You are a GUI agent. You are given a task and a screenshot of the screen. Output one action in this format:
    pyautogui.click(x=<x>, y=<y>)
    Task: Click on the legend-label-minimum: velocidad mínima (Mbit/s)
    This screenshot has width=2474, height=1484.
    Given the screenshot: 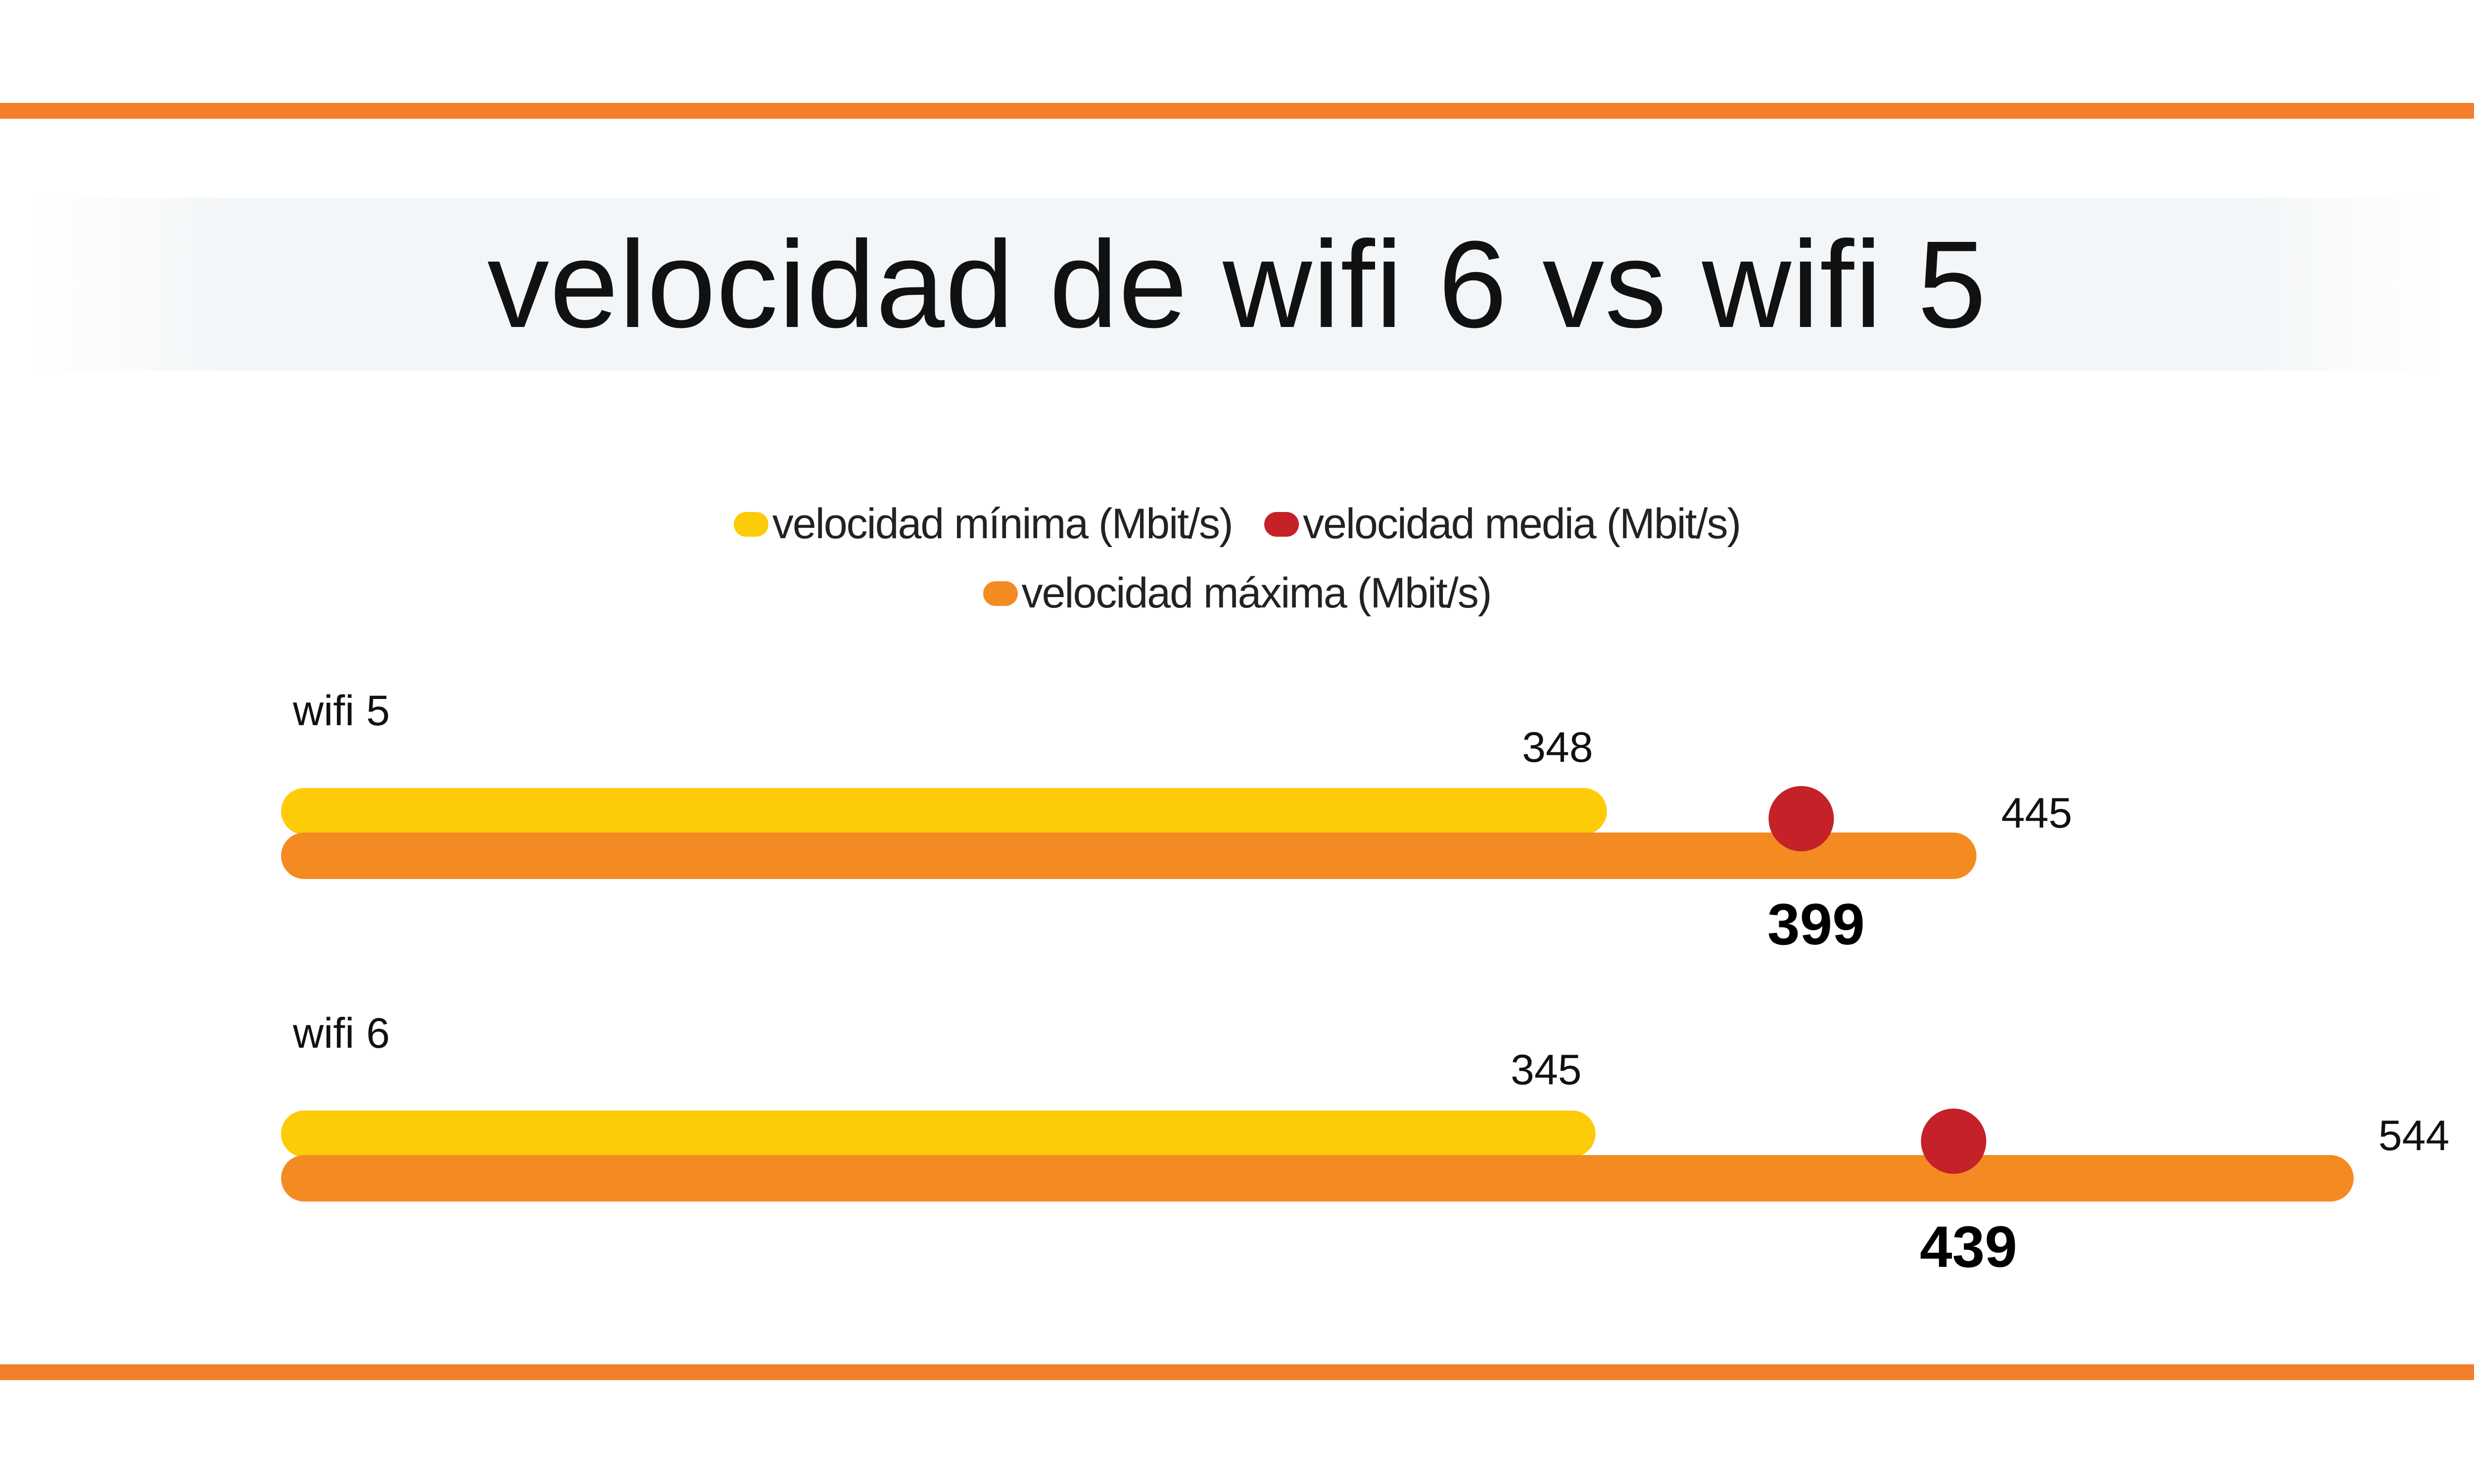 What is the action you would take?
    pyautogui.click(x=1003, y=524)
    